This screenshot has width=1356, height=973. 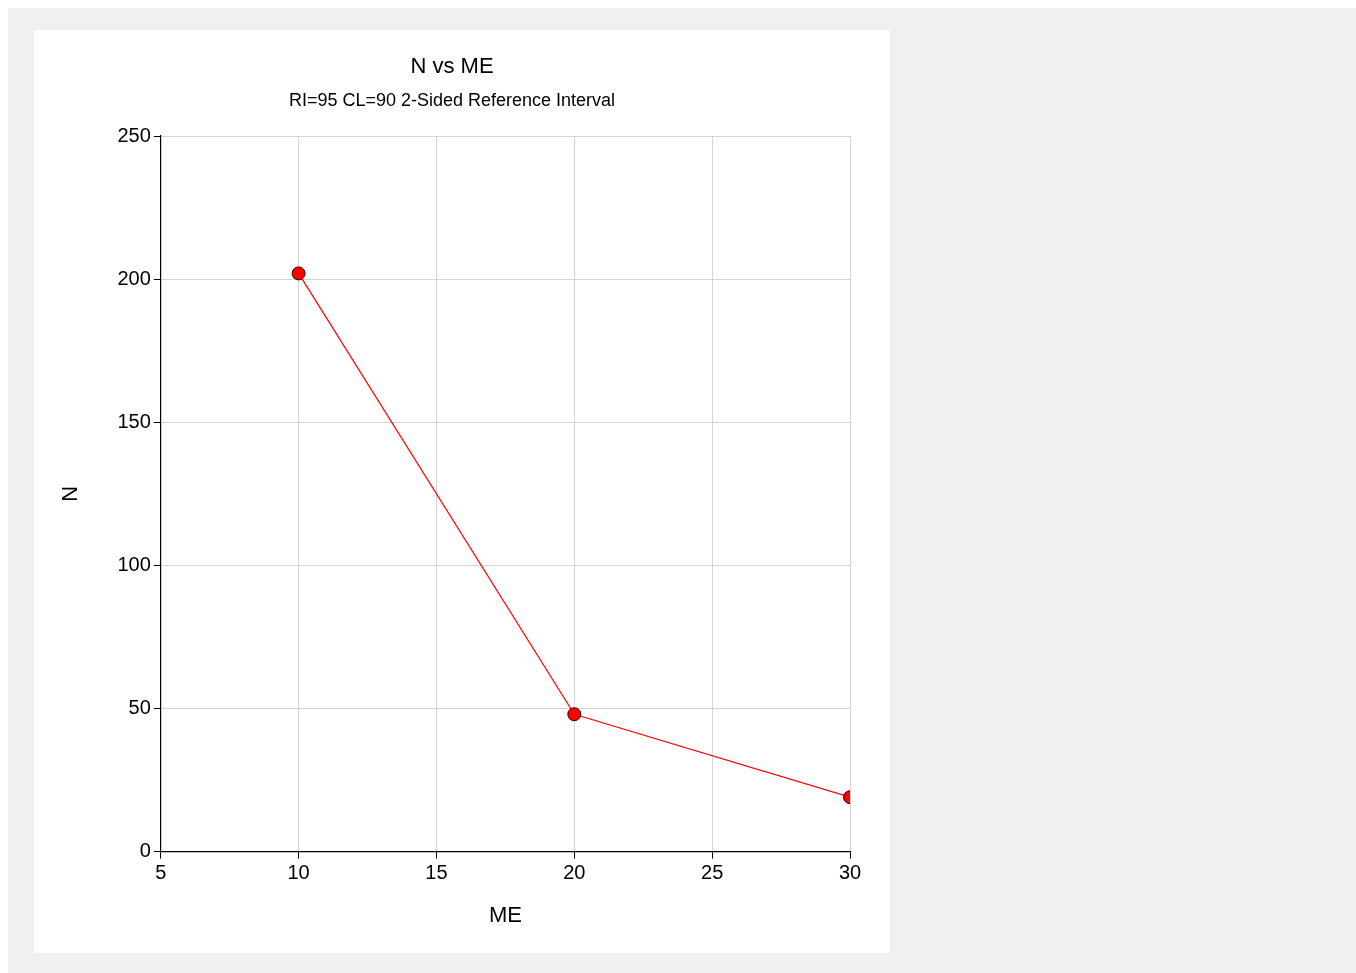 What do you see at coordinates (134, 134) in the screenshot?
I see `y-tick-label: 250` at bounding box center [134, 134].